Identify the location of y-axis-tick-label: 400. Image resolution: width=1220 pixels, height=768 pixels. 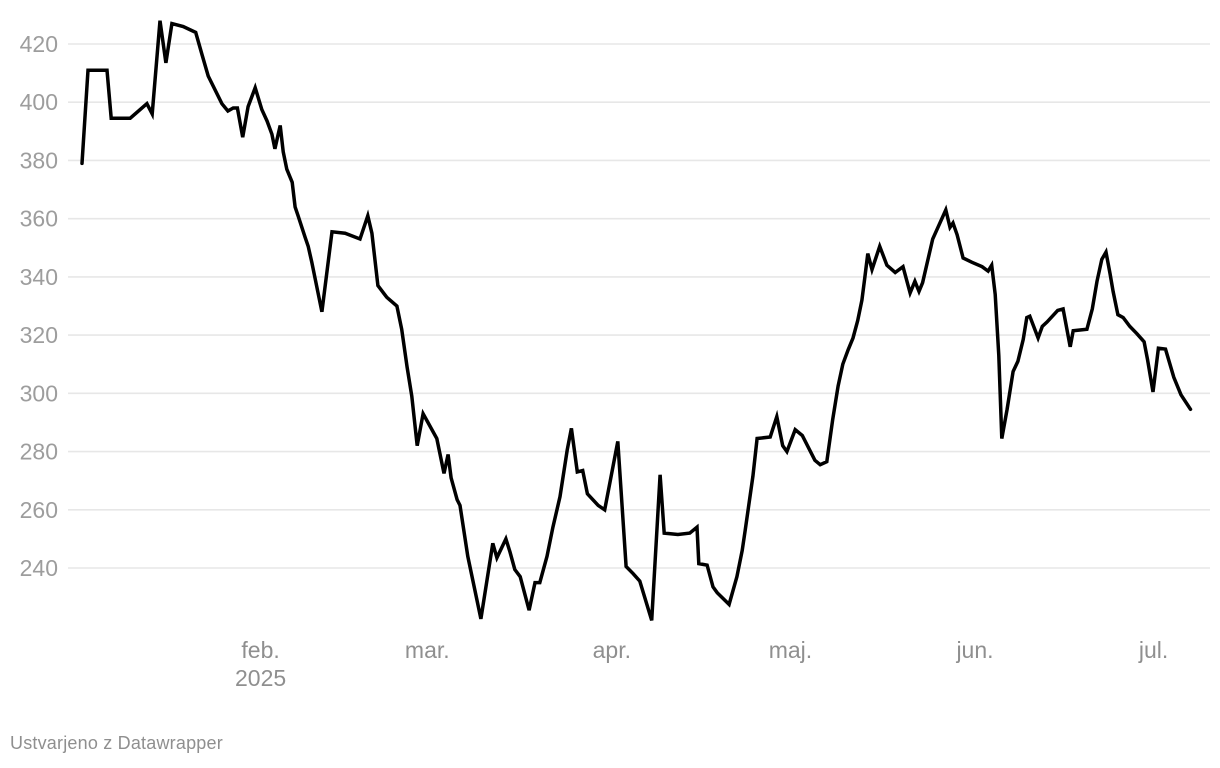
(39, 102).